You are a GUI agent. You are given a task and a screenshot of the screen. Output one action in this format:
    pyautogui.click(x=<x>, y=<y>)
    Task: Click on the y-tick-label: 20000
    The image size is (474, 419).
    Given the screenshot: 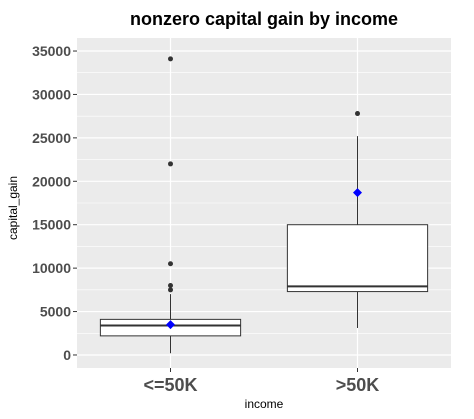 What is the action you would take?
    pyautogui.click(x=51, y=181)
    